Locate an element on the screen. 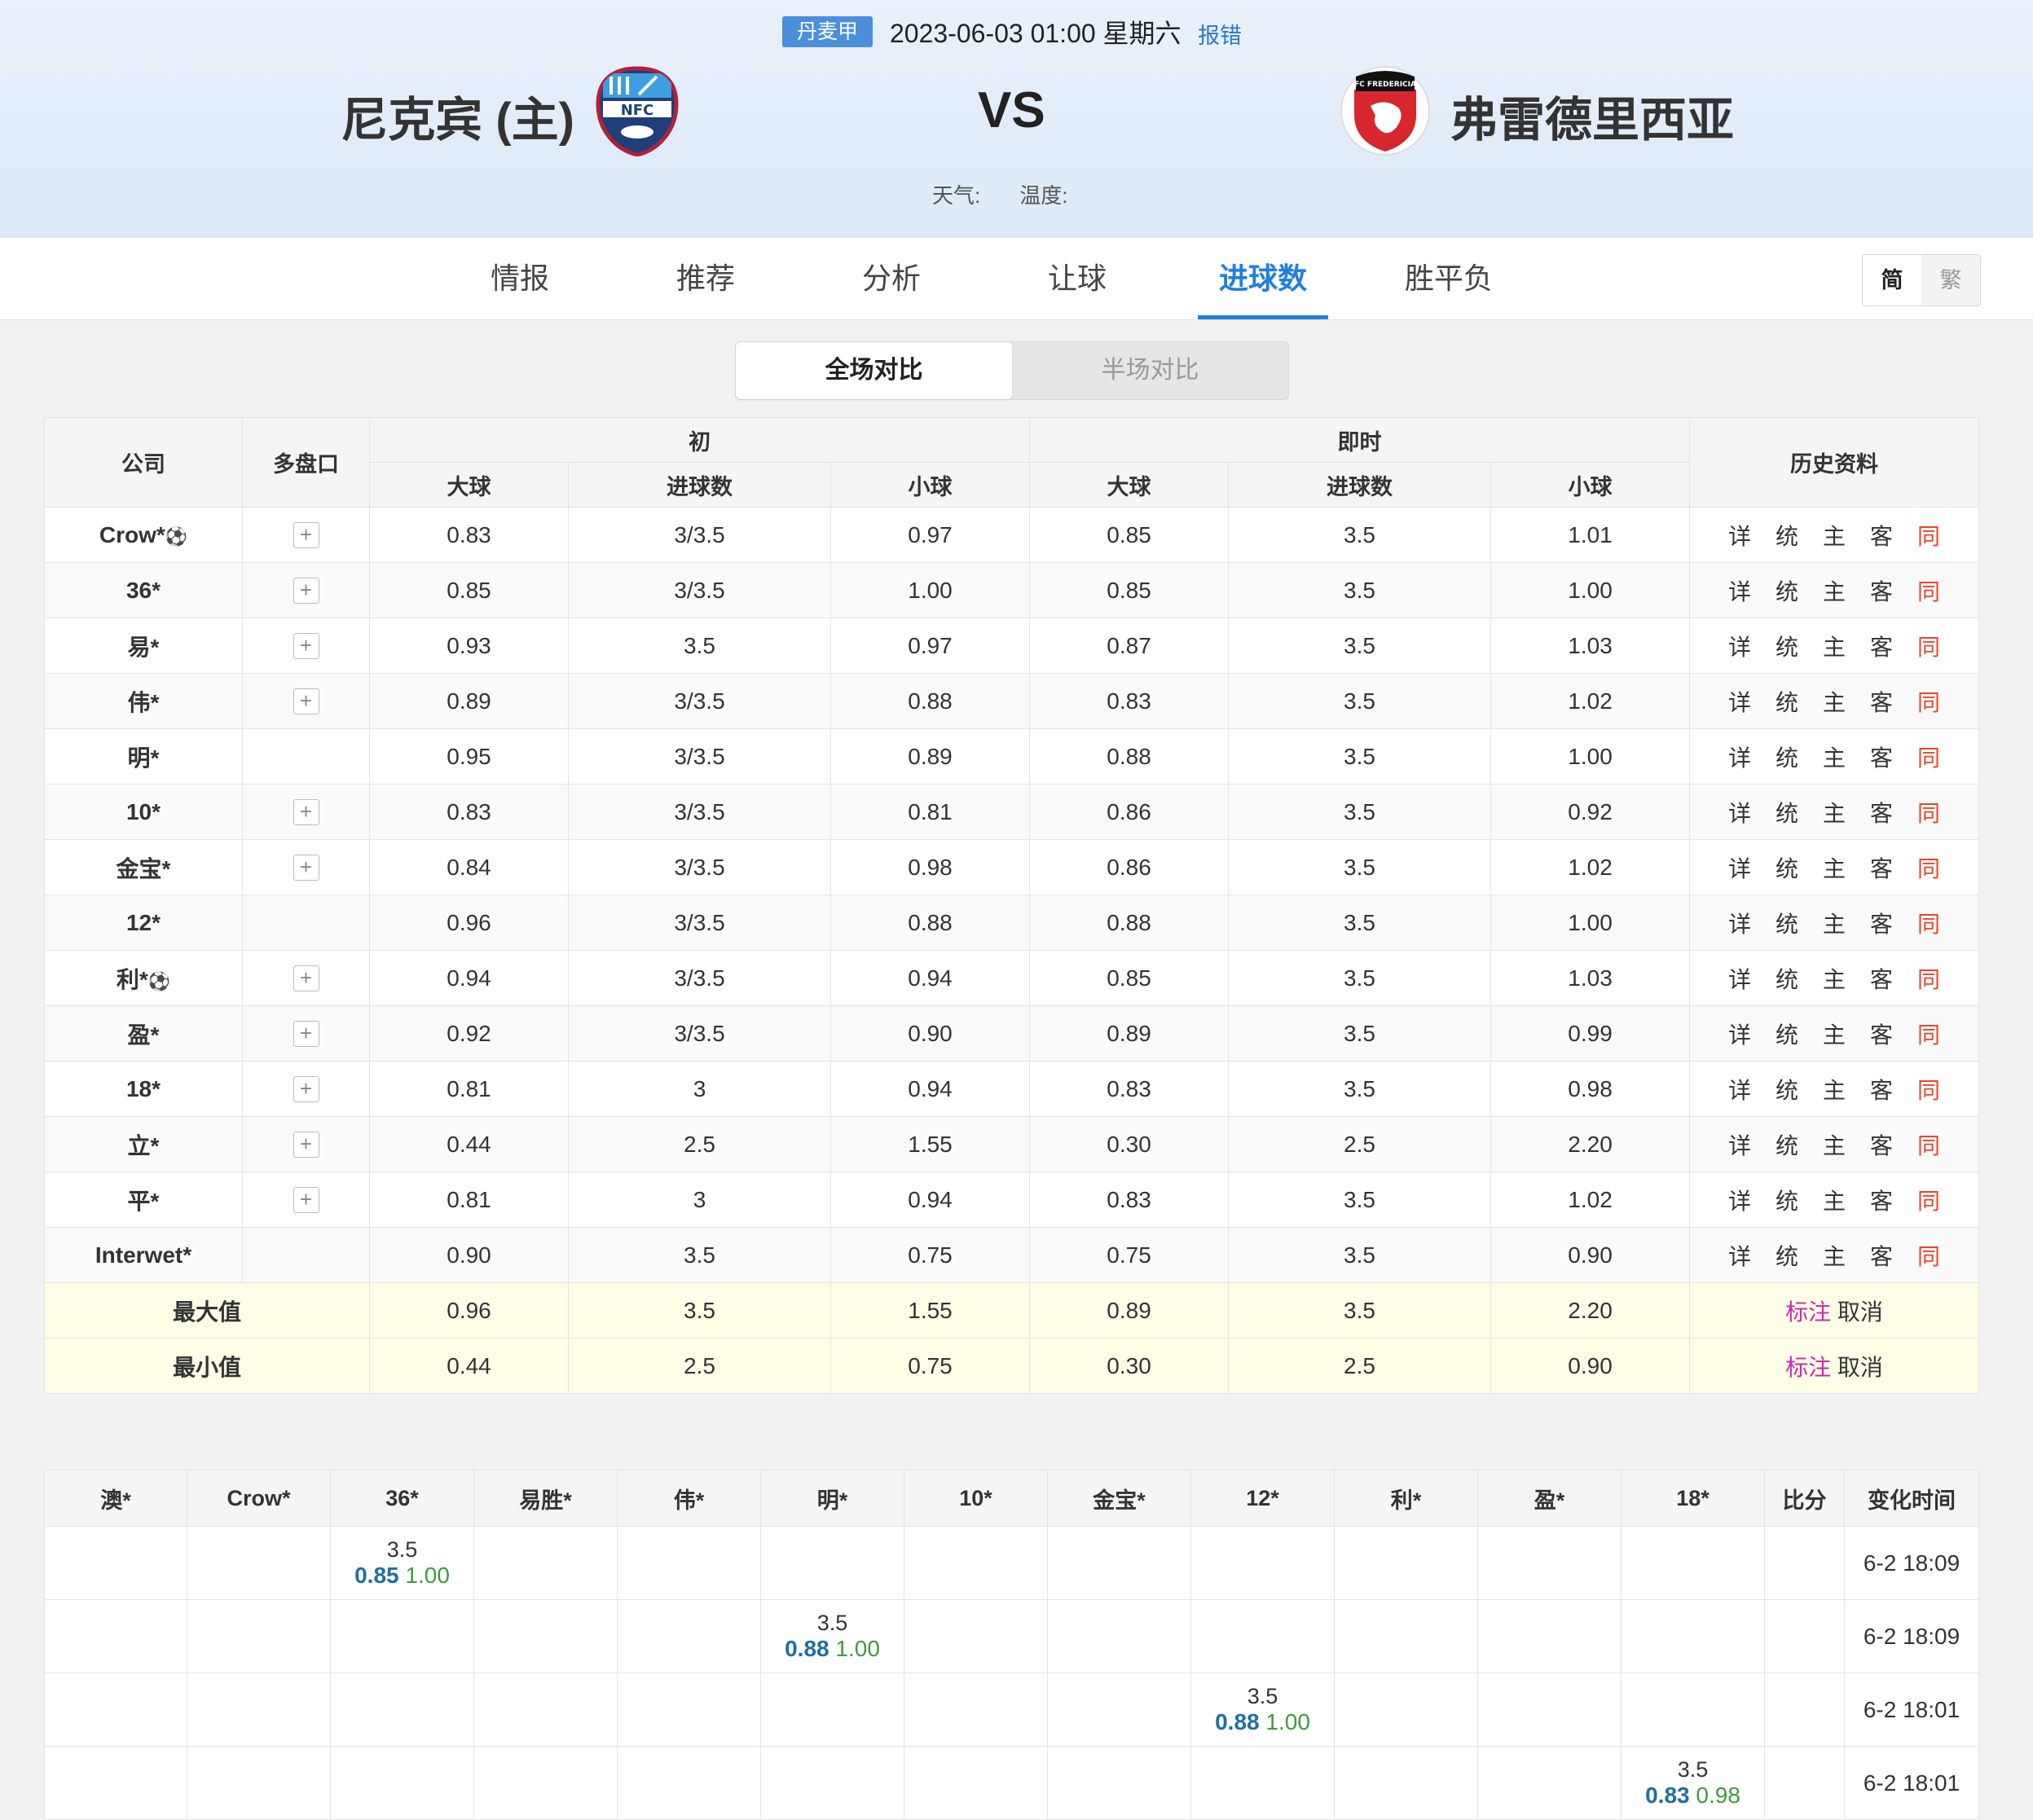 Image resolution: width=2033 pixels, height=1820 pixels. away-team-name: 弗雷德里西亚 is located at coordinates (1593, 120).